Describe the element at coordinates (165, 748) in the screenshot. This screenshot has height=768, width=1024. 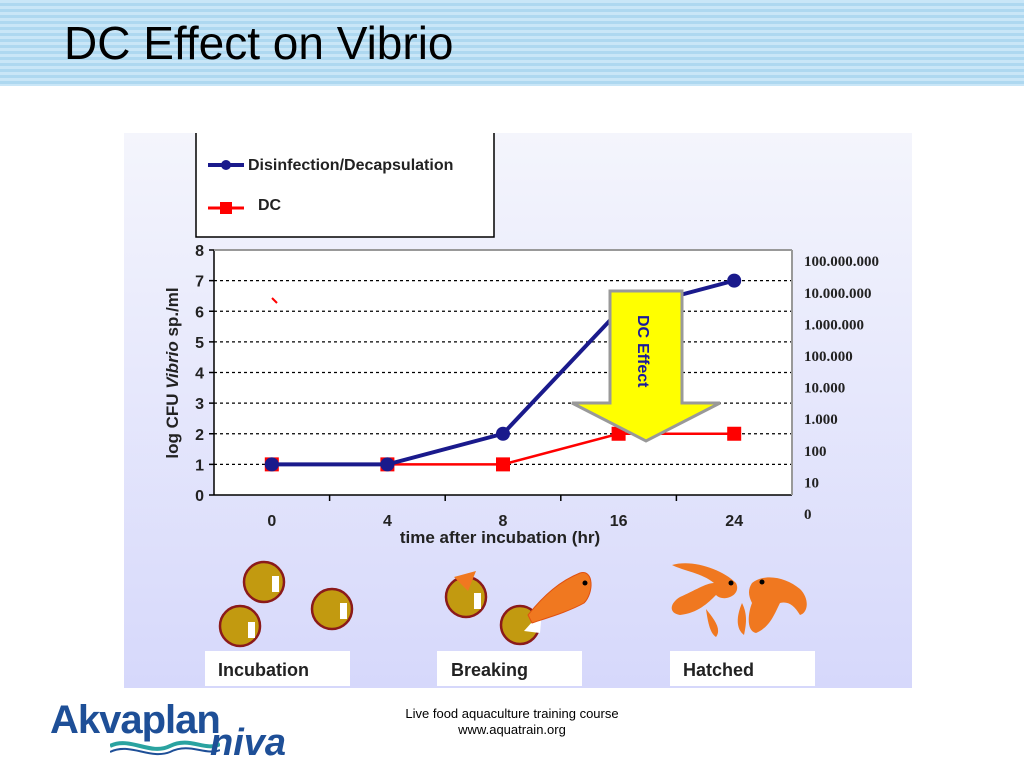
I see `logo-wave-icon` at that location.